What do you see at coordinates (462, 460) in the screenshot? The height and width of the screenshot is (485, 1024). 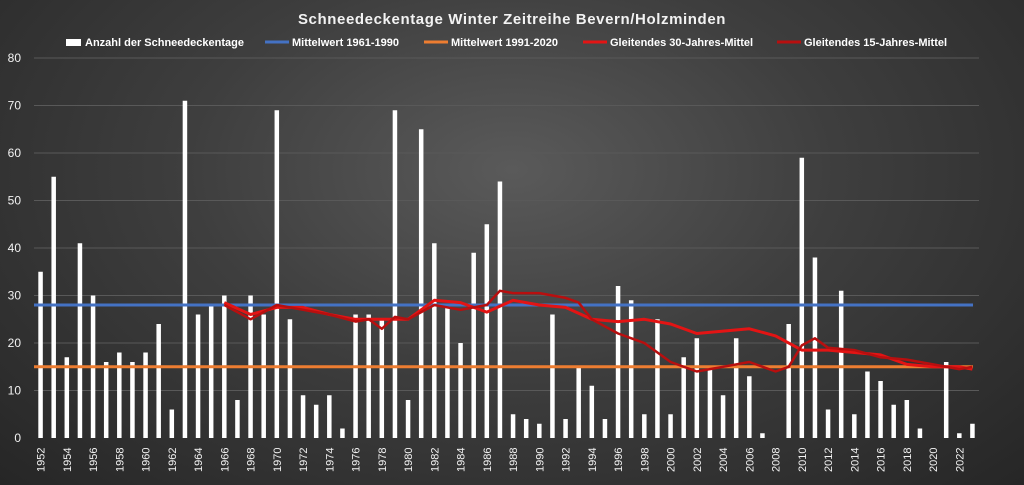 I see `x-tick-label: 1984` at bounding box center [462, 460].